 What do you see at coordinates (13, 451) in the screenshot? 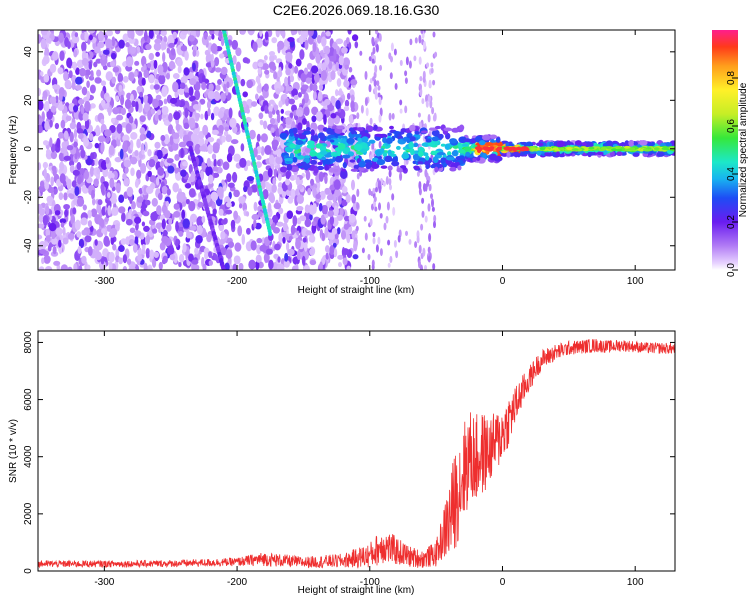
I see `snr-y-label: SNR (10 * v/v)` at bounding box center [13, 451].